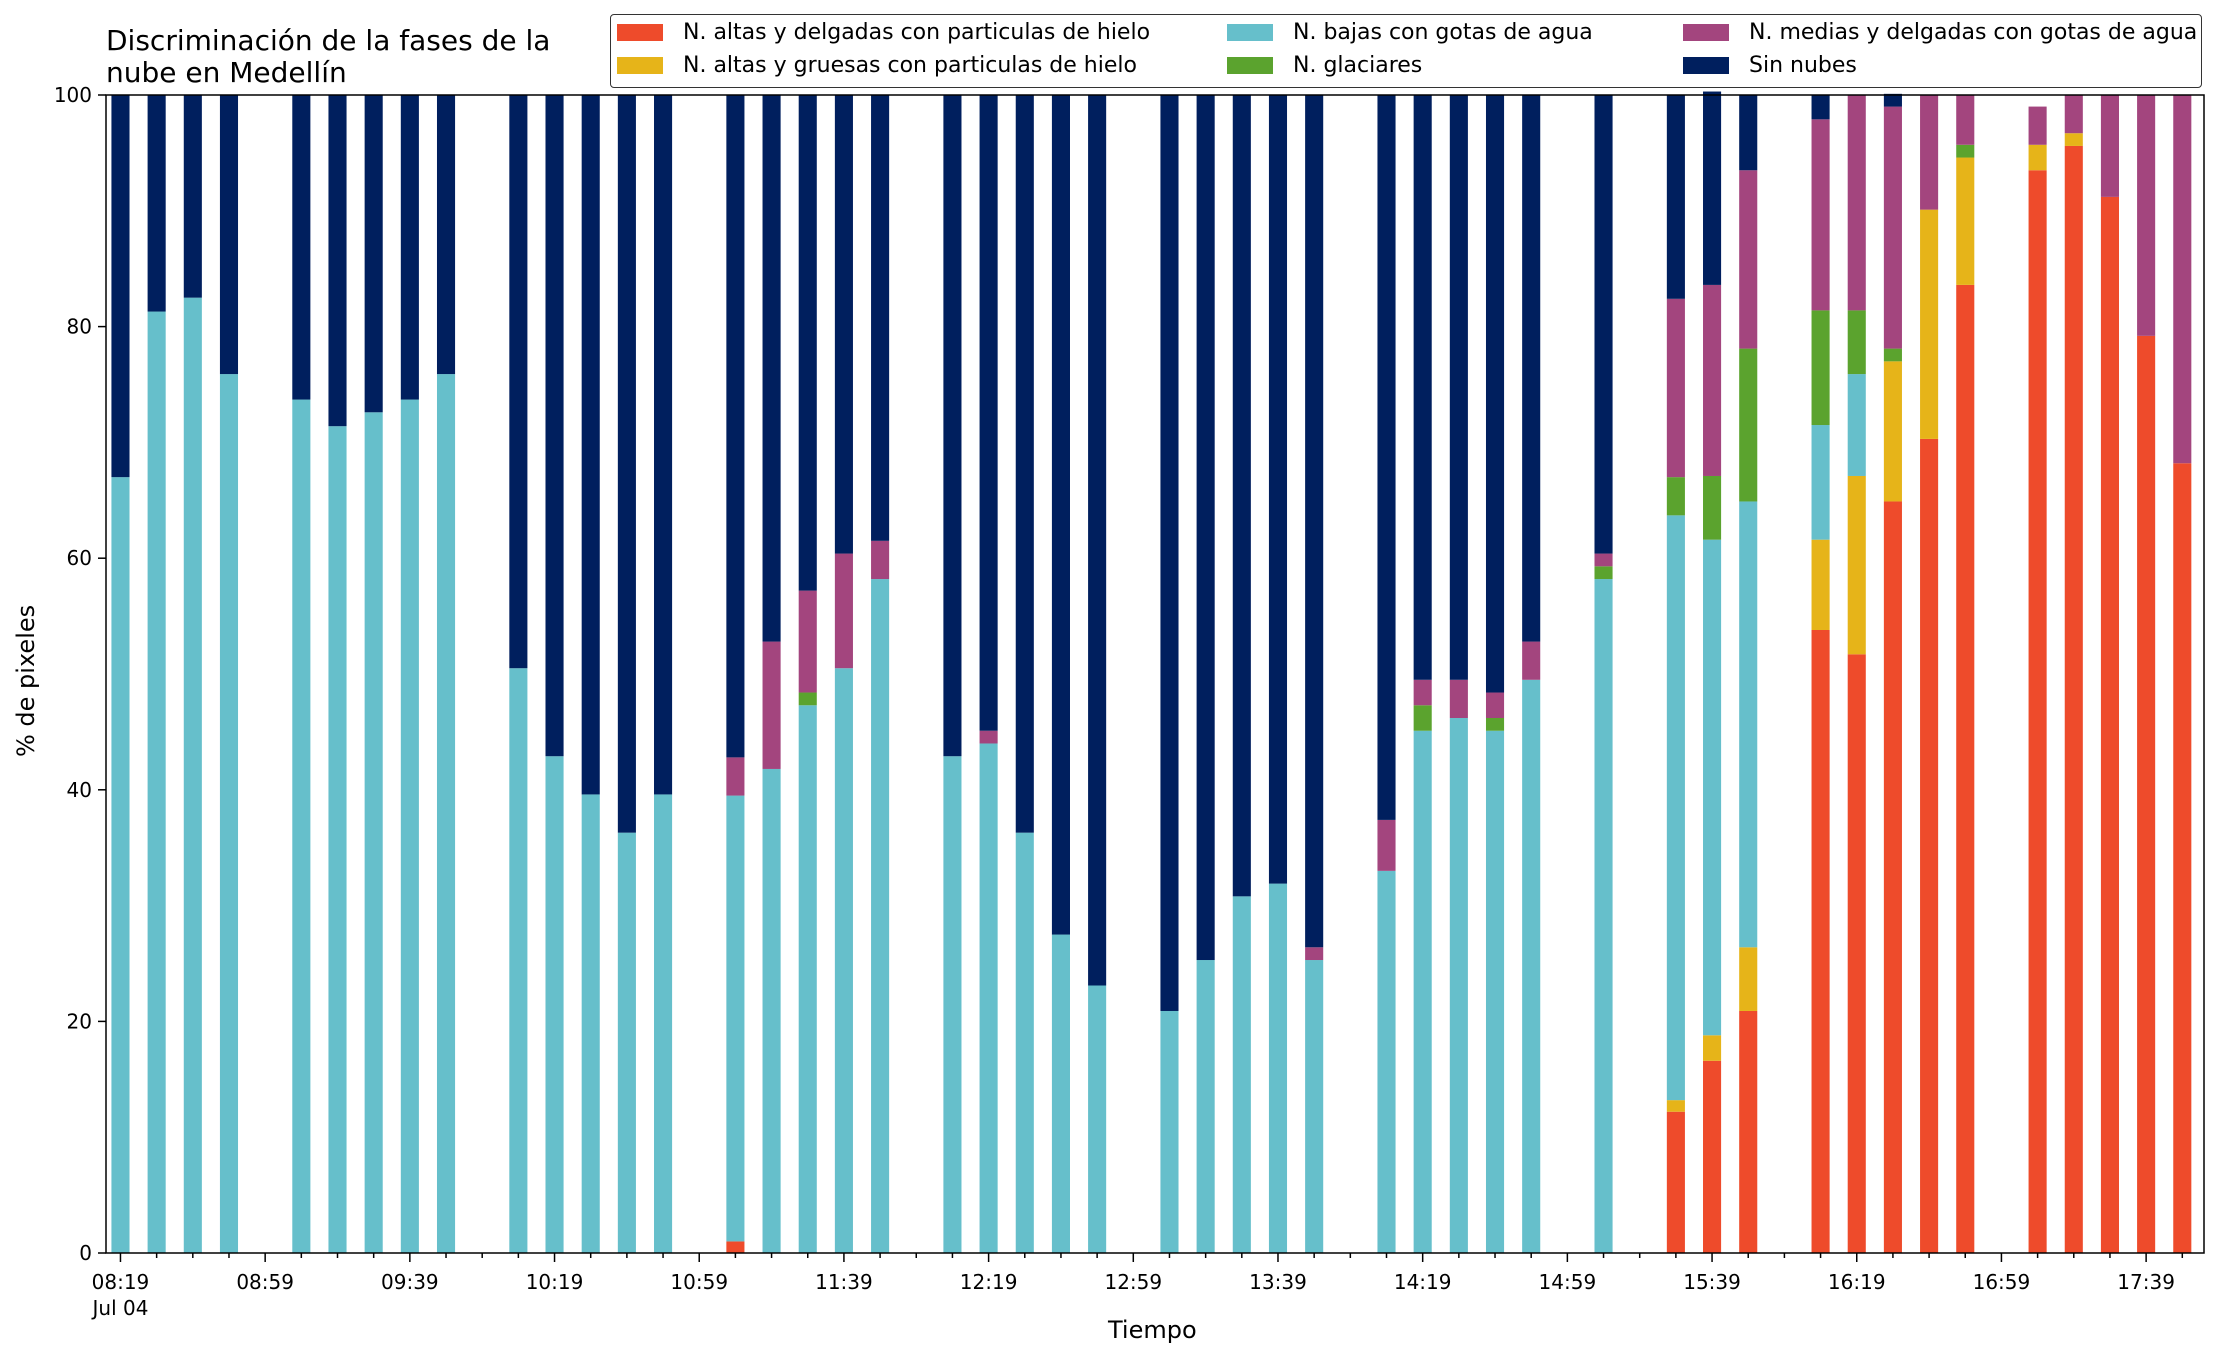 The height and width of the screenshot is (1355, 2216). Describe the element at coordinates (226, 72) in the screenshot. I see `chart-title-line-2: nube en Medellín` at that location.